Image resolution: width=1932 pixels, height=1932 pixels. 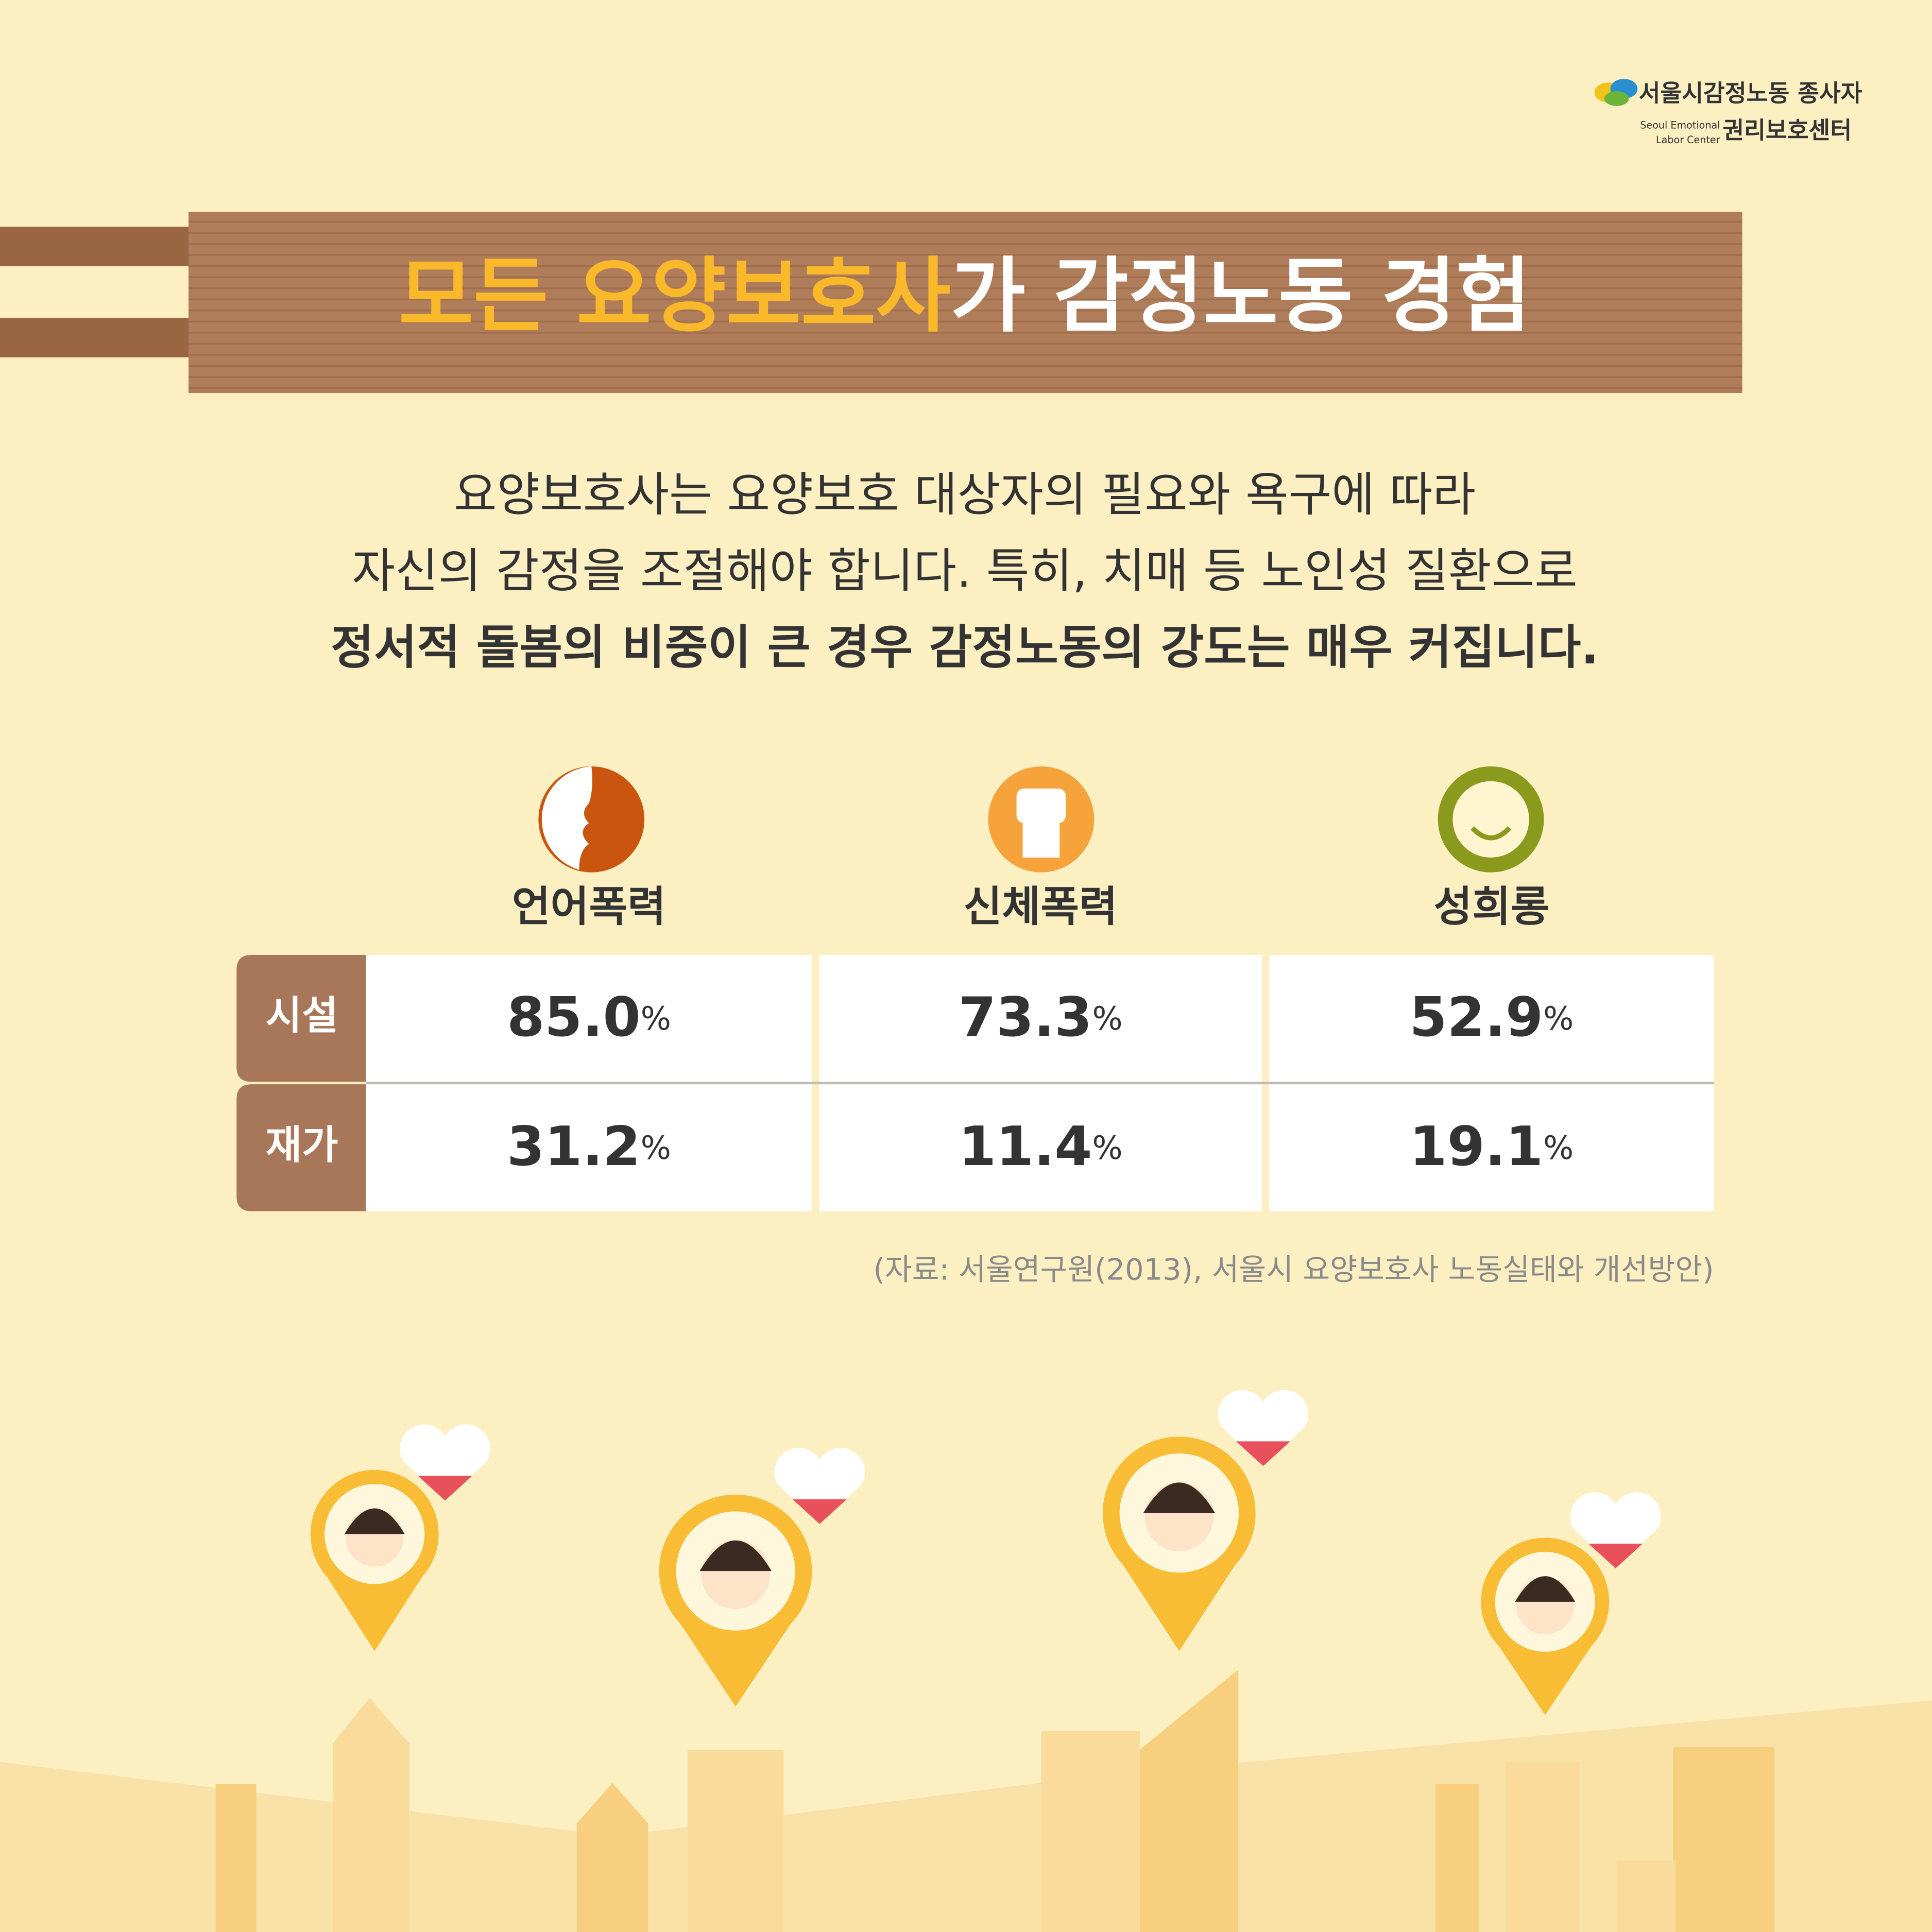 What do you see at coordinates (965, 495) in the screenshot?
I see `body-line: 요양보호사는 요양보호 대상자의 필요와 욕구에 따라` at bounding box center [965, 495].